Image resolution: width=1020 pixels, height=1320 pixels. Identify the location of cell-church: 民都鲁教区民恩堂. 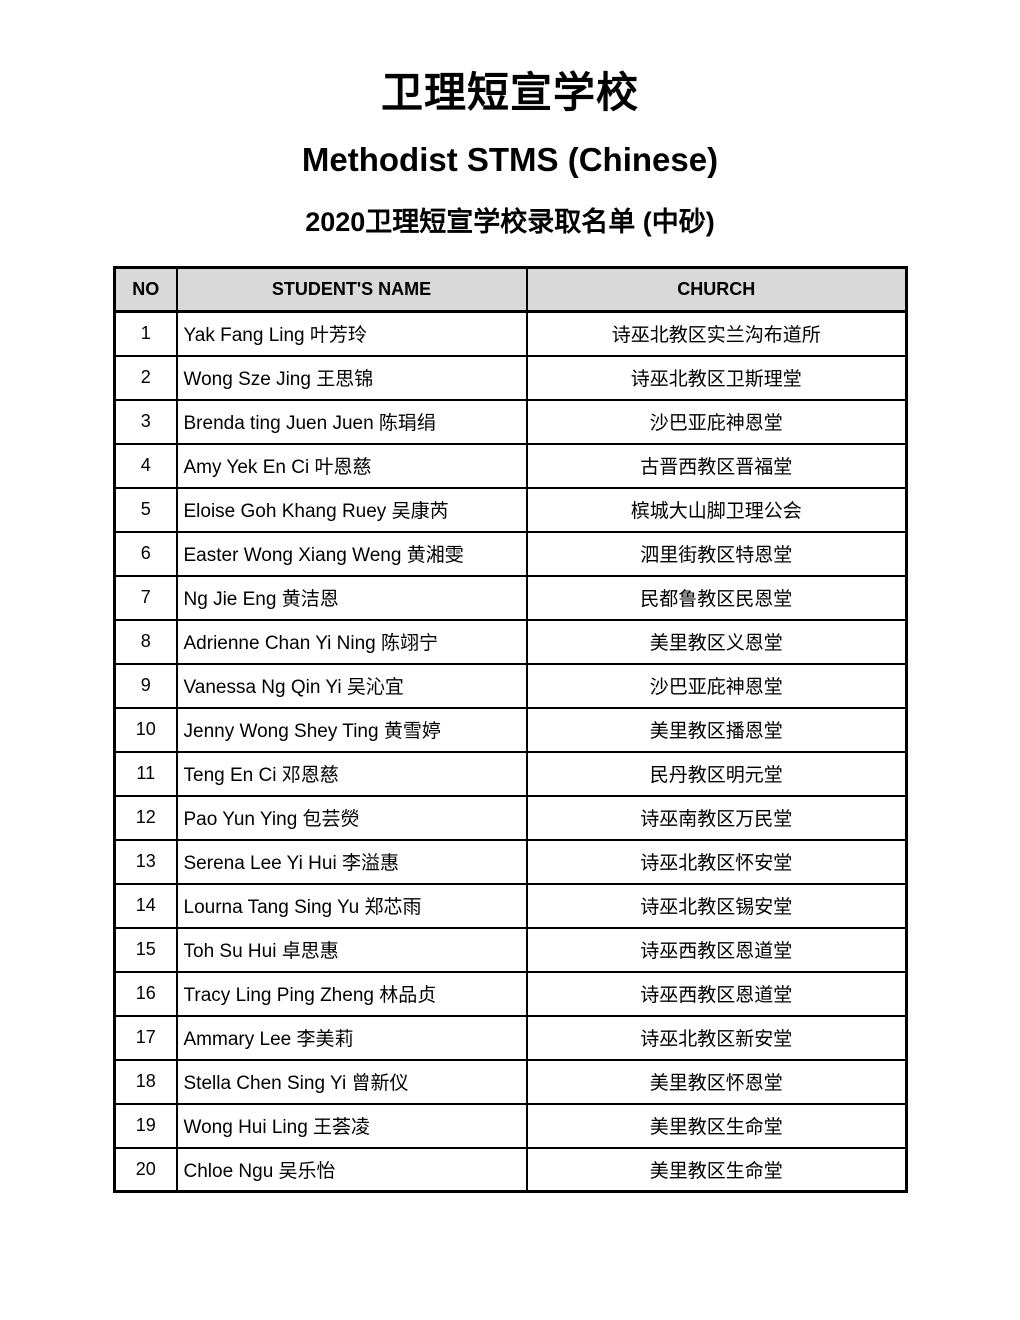
(716, 597).